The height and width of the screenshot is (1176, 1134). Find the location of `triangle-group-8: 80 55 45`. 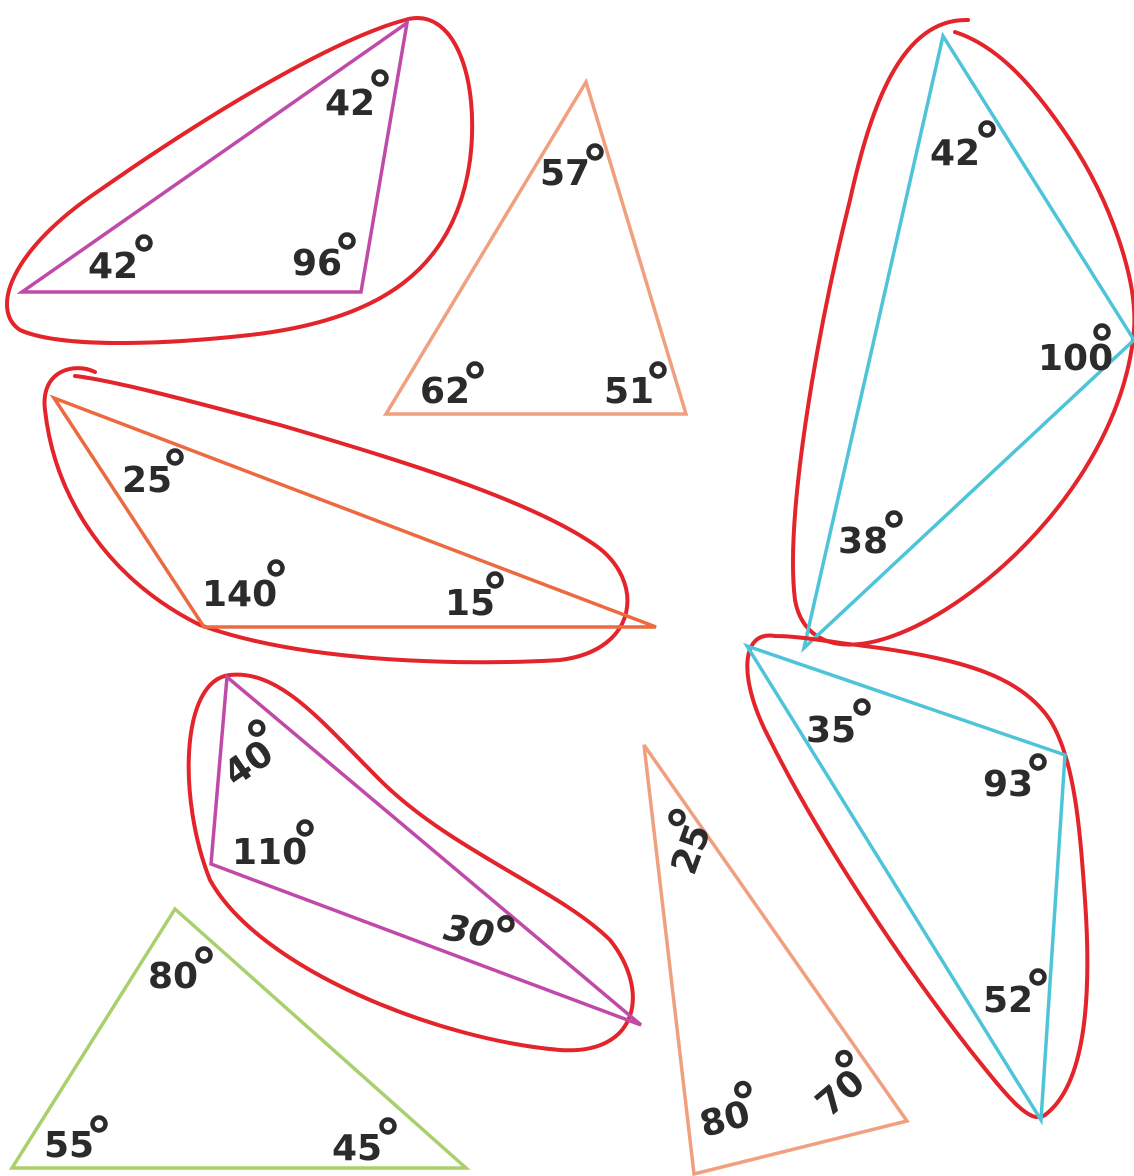

triangle-group-8: 80 55 45 is located at coordinates (239, 1038).